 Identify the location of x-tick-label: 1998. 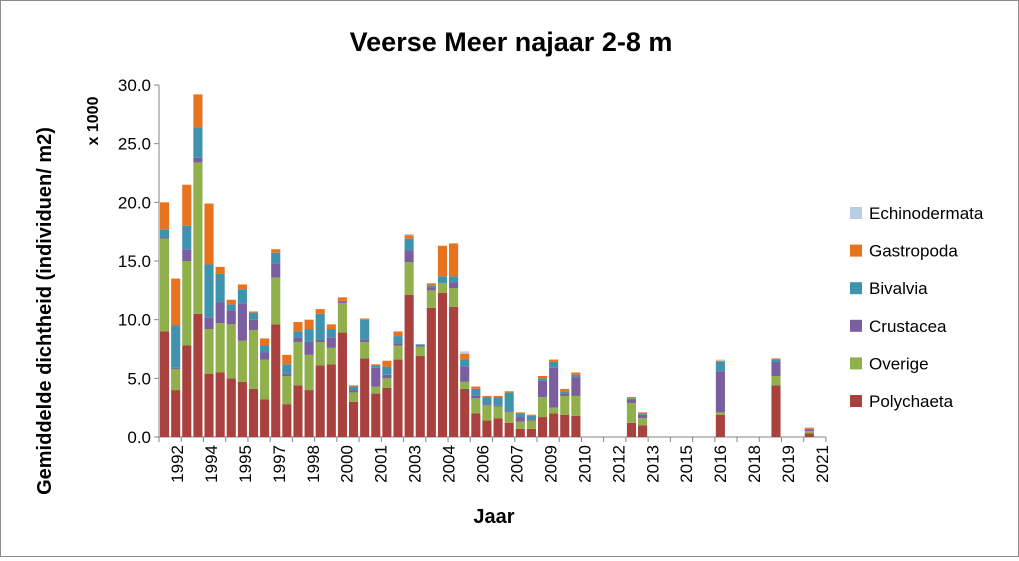
(313, 464).